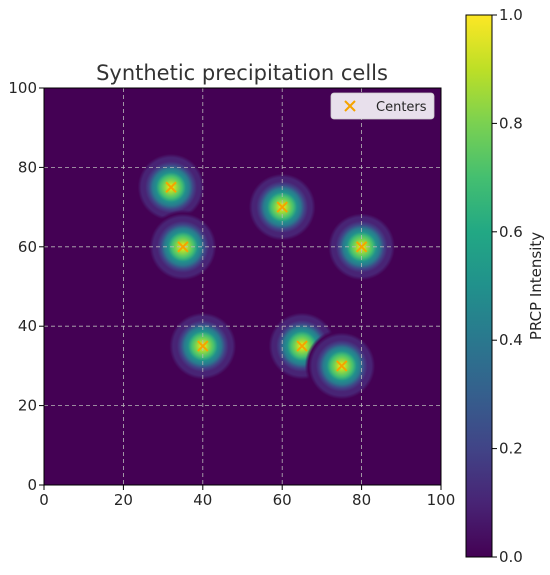  What do you see at coordinates (511, 15) in the screenshot?
I see `colorbar-tick-label: 1.0` at bounding box center [511, 15].